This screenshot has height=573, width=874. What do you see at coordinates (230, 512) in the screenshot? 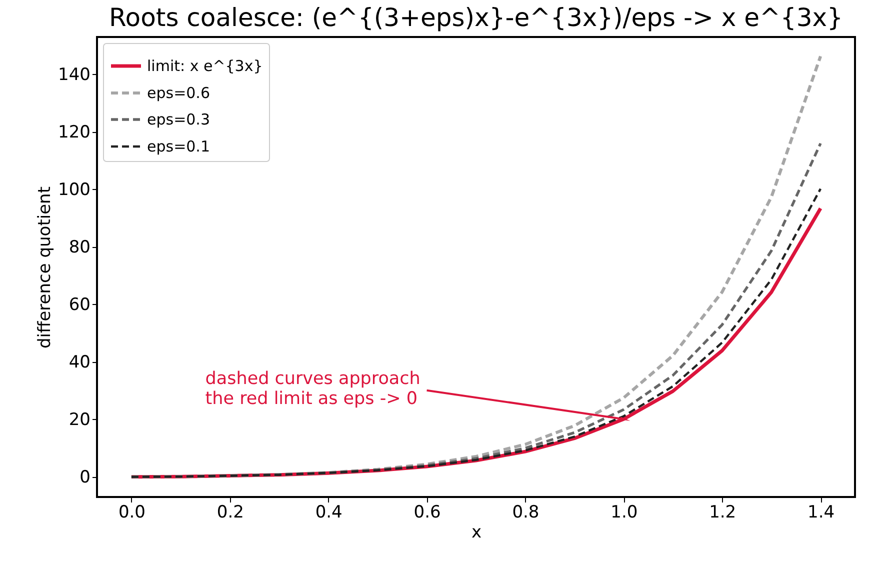
I see `x-tick-label: 0.2` at bounding box center [230, 512].